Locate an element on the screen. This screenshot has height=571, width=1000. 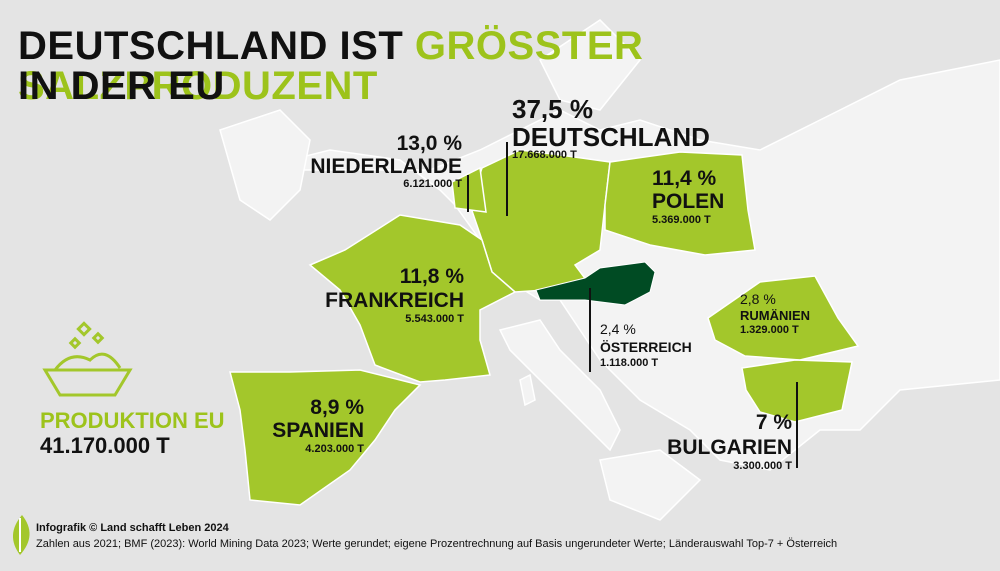
logo is located at coordinates (21, 535).